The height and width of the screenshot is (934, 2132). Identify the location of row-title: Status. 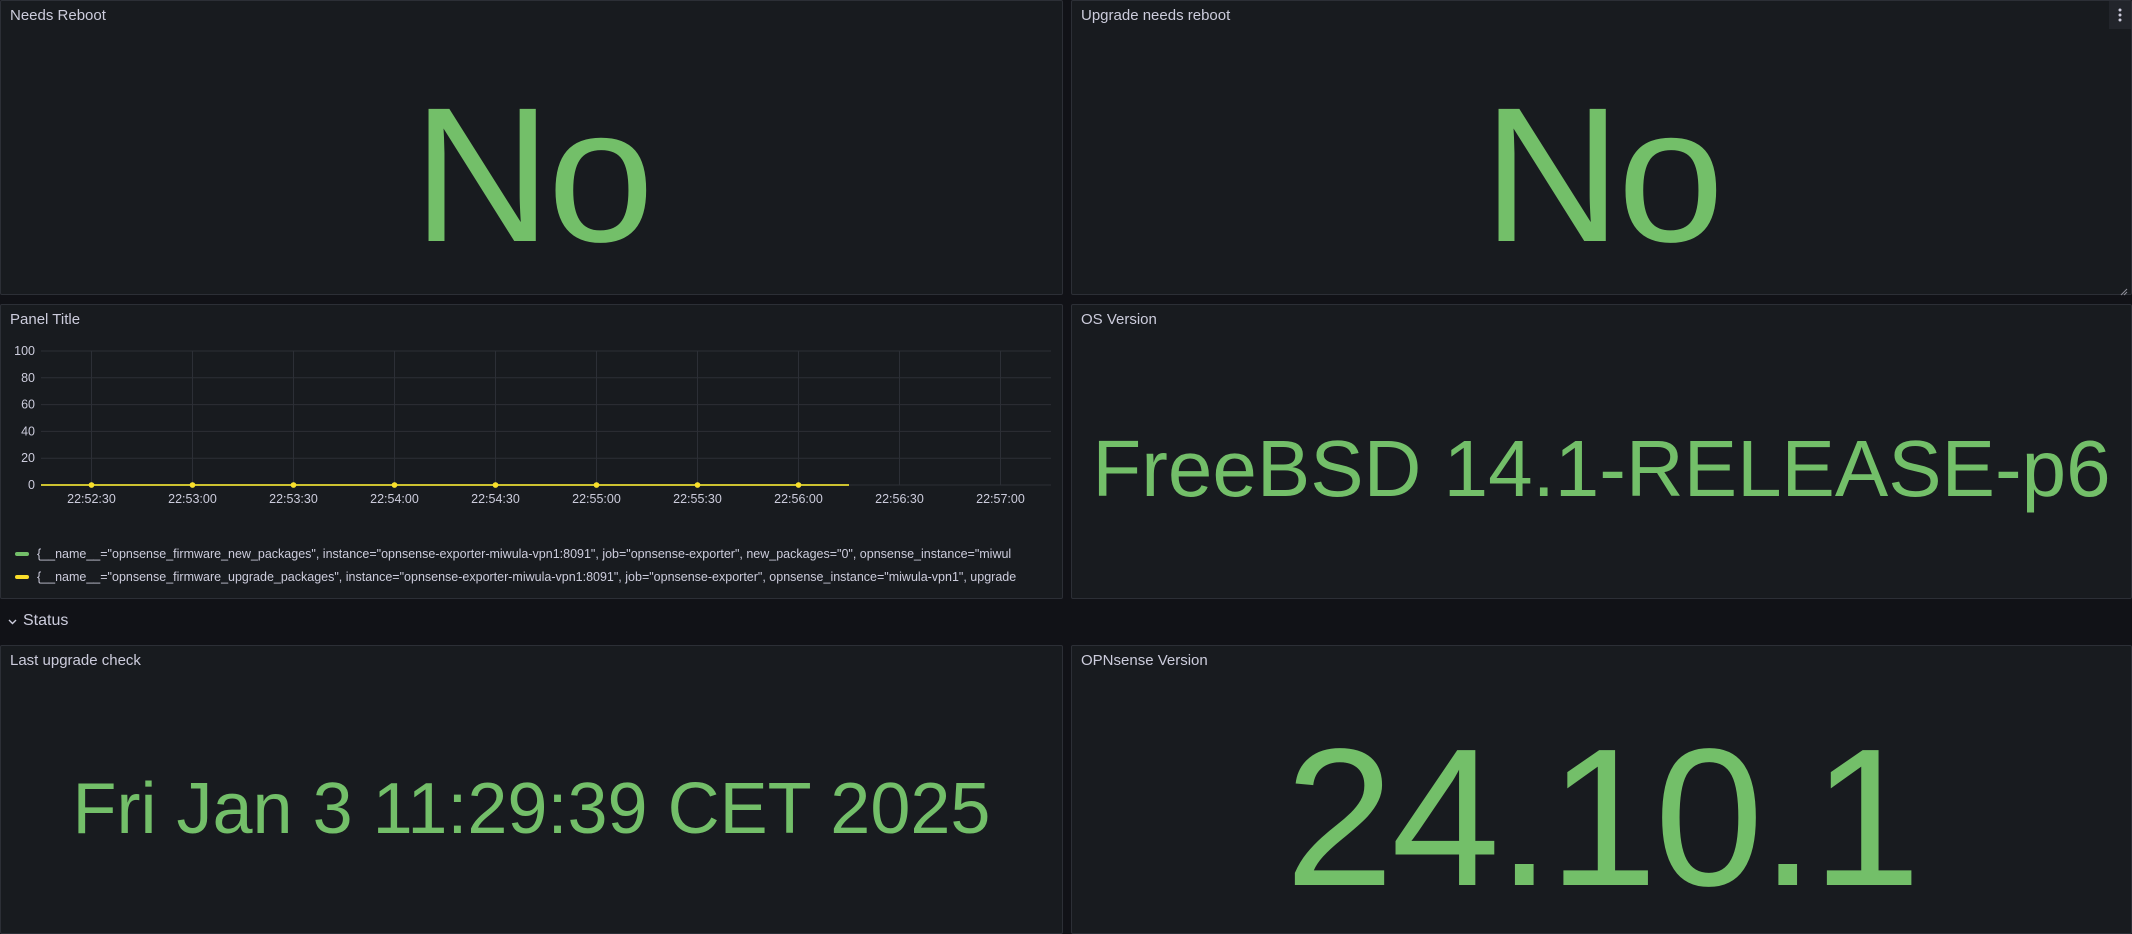
(46, 620).